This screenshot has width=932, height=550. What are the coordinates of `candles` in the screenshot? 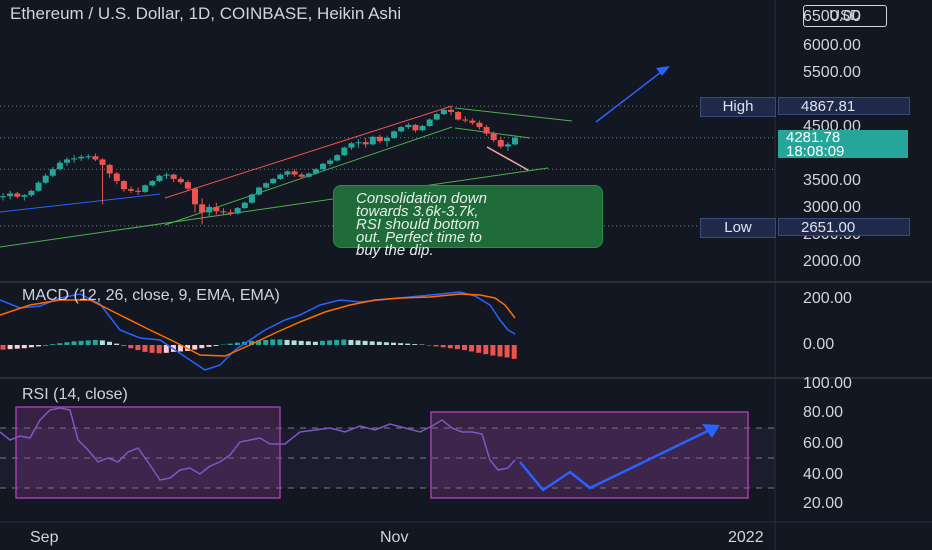 It's located at (259, 165).